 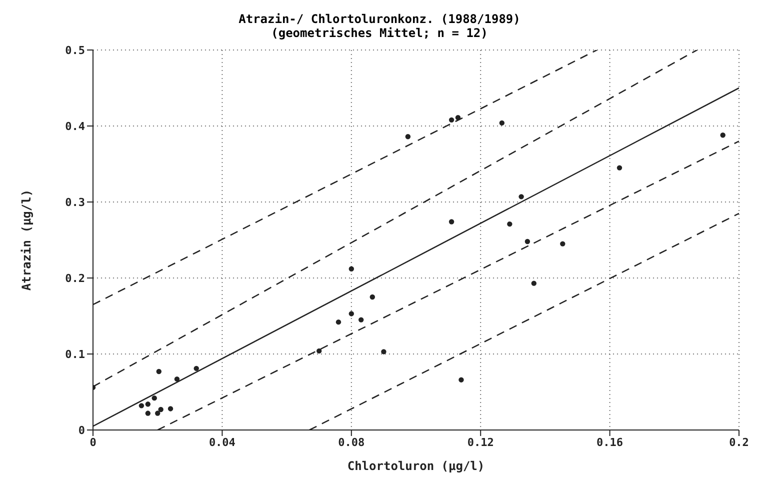 I want to click on x-tick-label: 0.04, so click(x=222, y=442).